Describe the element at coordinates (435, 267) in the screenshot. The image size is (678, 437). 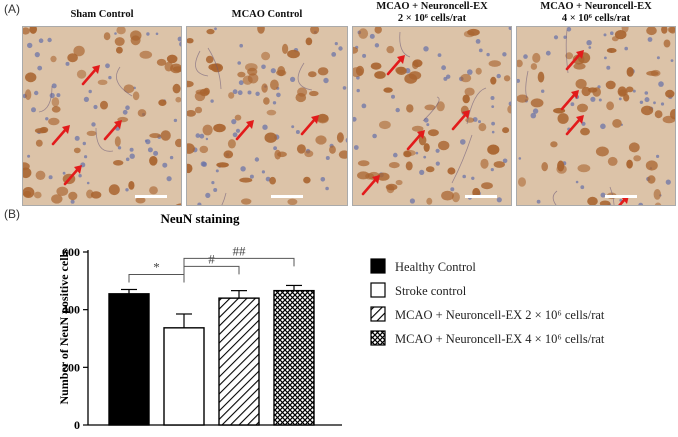
I see `legend-entry: Healthy Control` at that location.